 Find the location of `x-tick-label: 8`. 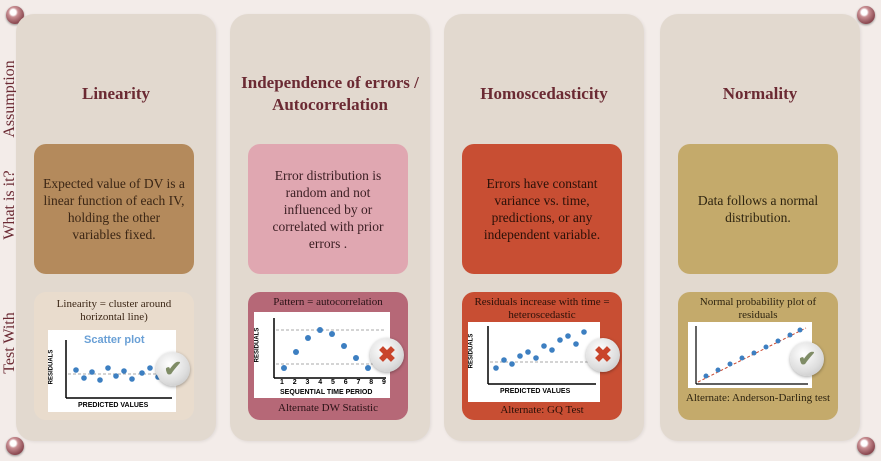

x-tick-label: 8 is located at coordinates (371, 382).